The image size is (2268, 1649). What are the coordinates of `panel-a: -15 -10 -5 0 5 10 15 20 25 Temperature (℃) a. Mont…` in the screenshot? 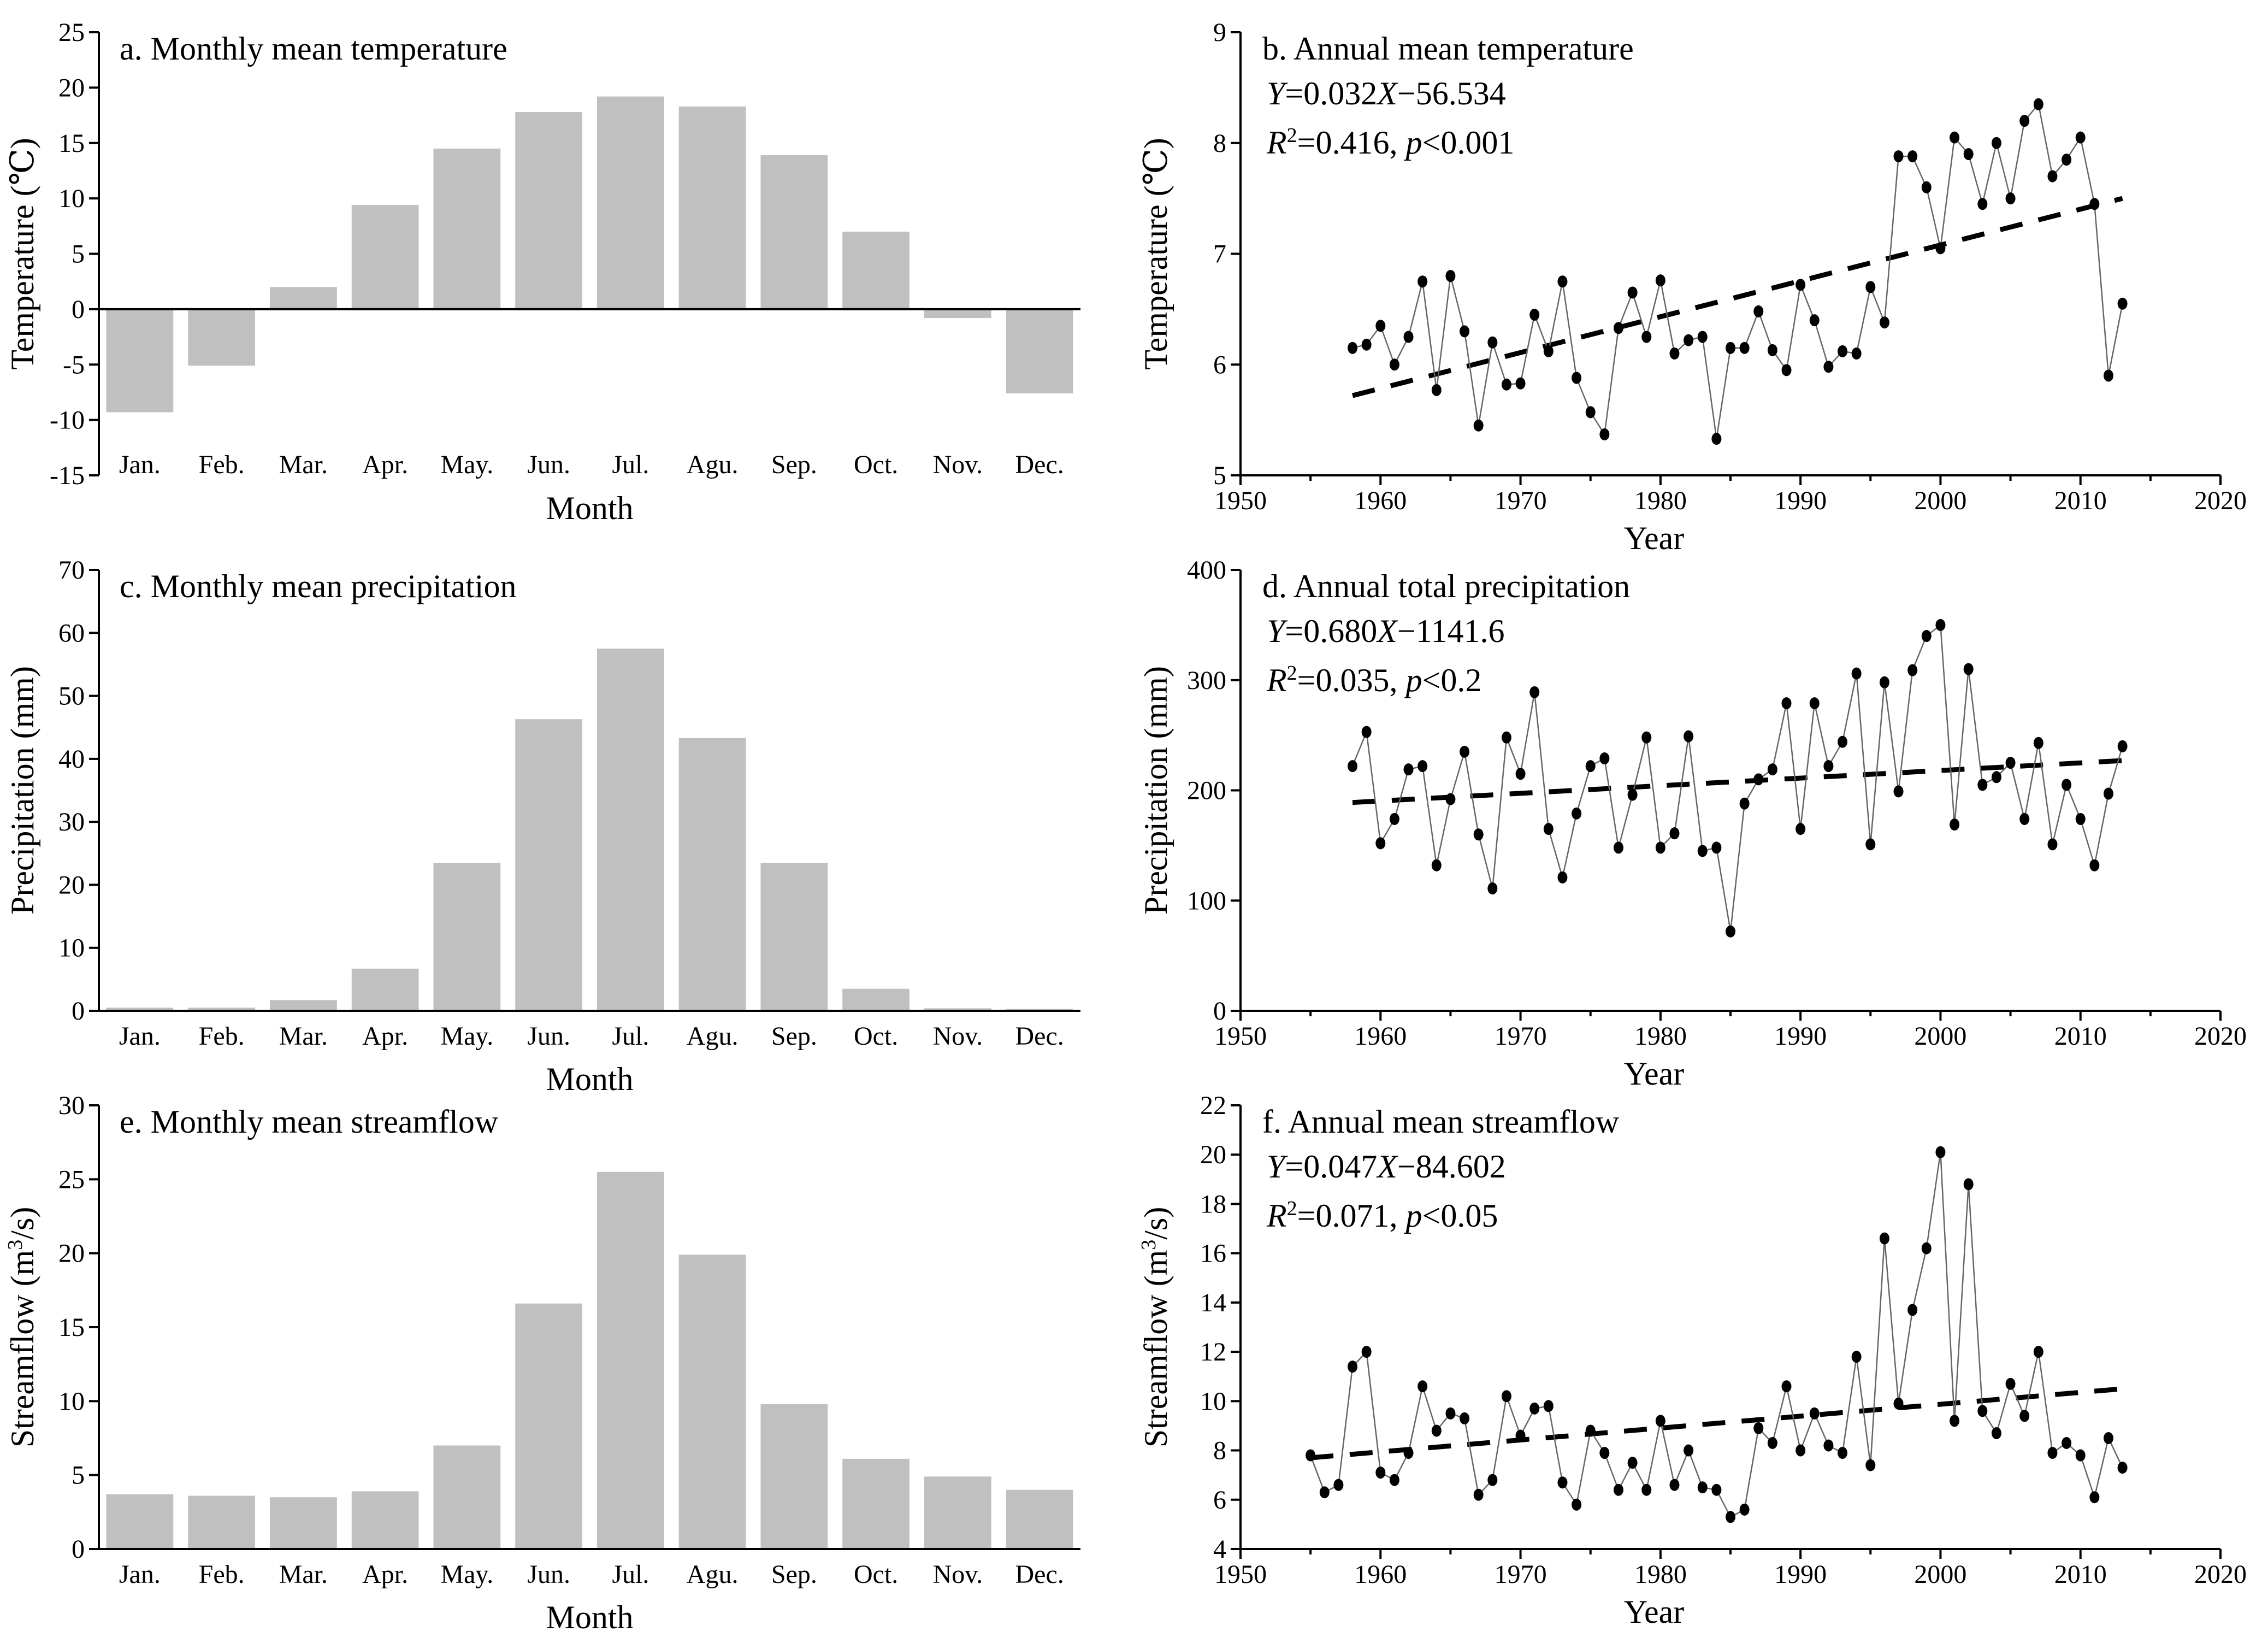 It's located at (542, 272).